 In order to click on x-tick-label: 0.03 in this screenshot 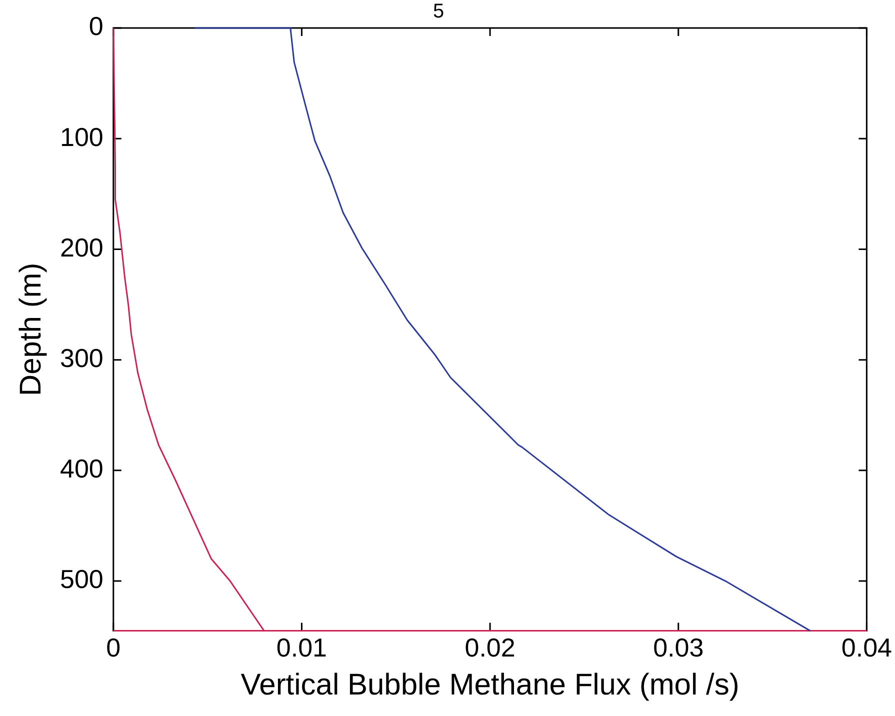, I will do `click(678, 647)`.